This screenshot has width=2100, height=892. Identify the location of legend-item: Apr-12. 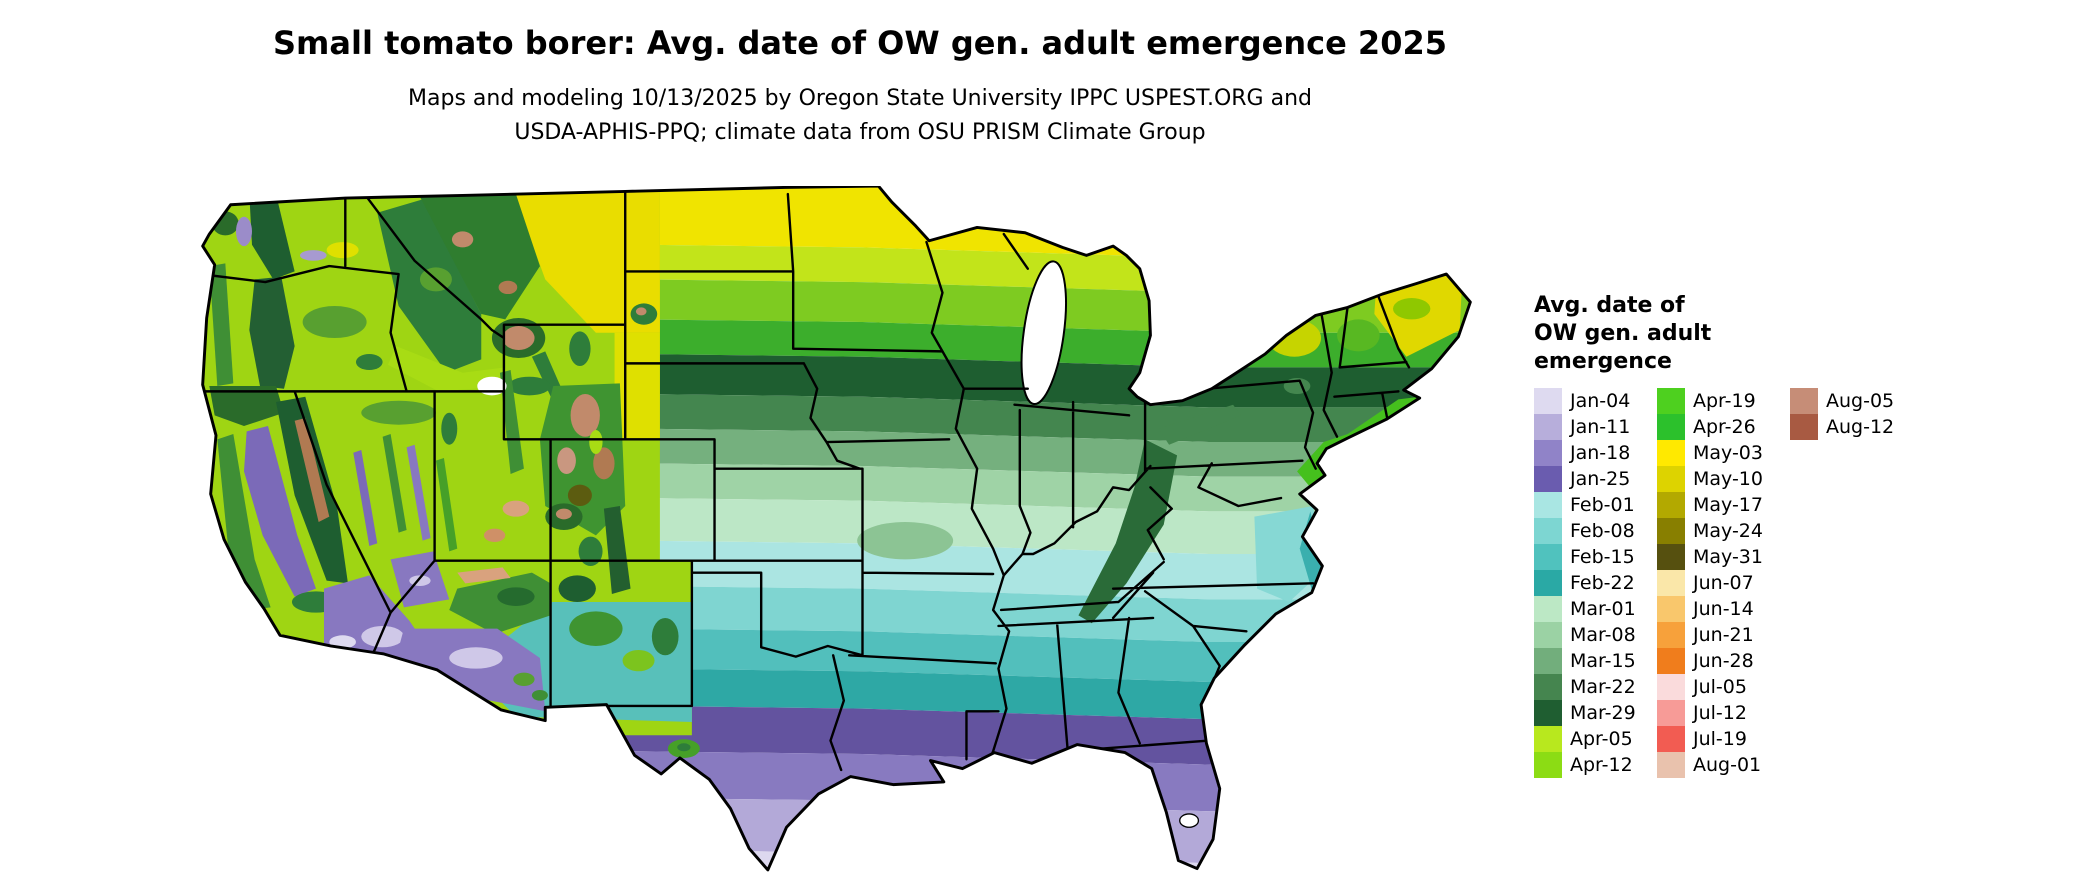
(1595, 765).